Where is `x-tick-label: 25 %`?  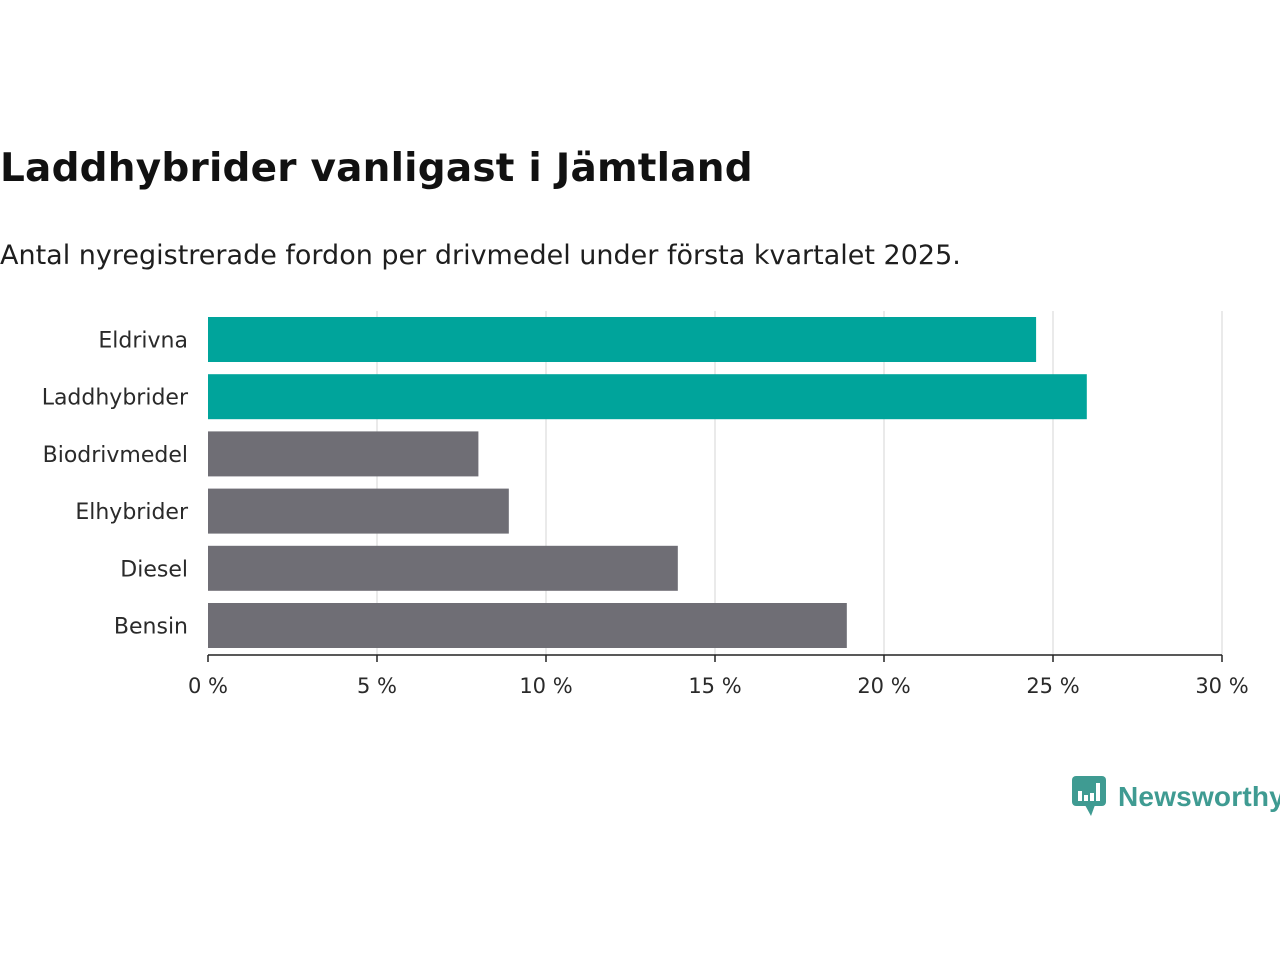 x-tick-label: 25 % is located at coordinates (1052, 686).